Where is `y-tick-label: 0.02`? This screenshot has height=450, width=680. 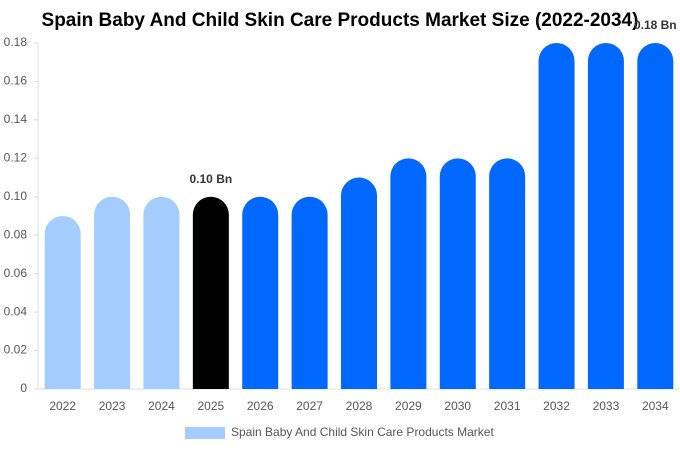
y-tick-label: 0.02 is located at coordinates (16, 350).